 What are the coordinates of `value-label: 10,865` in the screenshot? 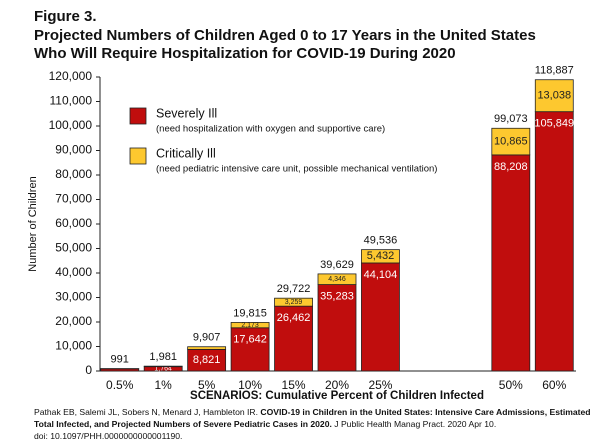 It's located at (511, 141).